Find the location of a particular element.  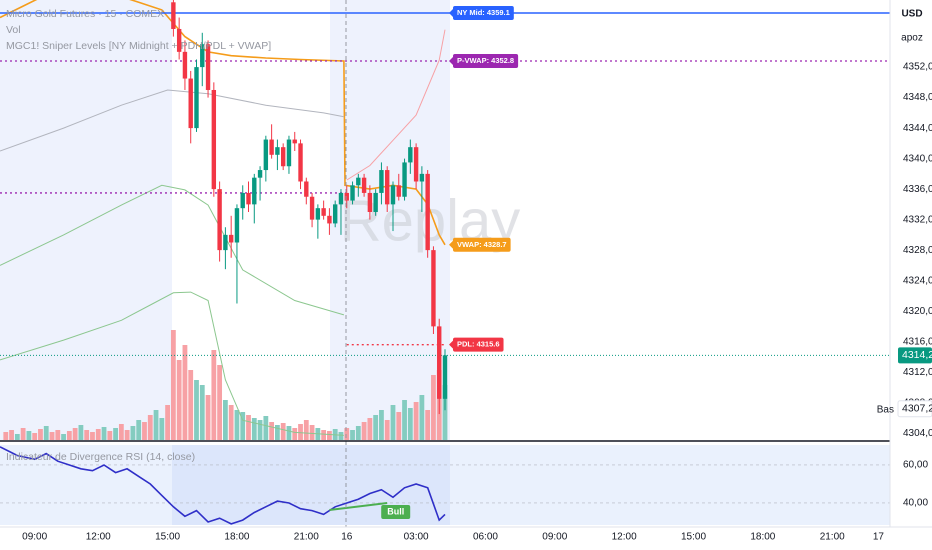

divergence-label: Bull is located at coordinates (395, 511).